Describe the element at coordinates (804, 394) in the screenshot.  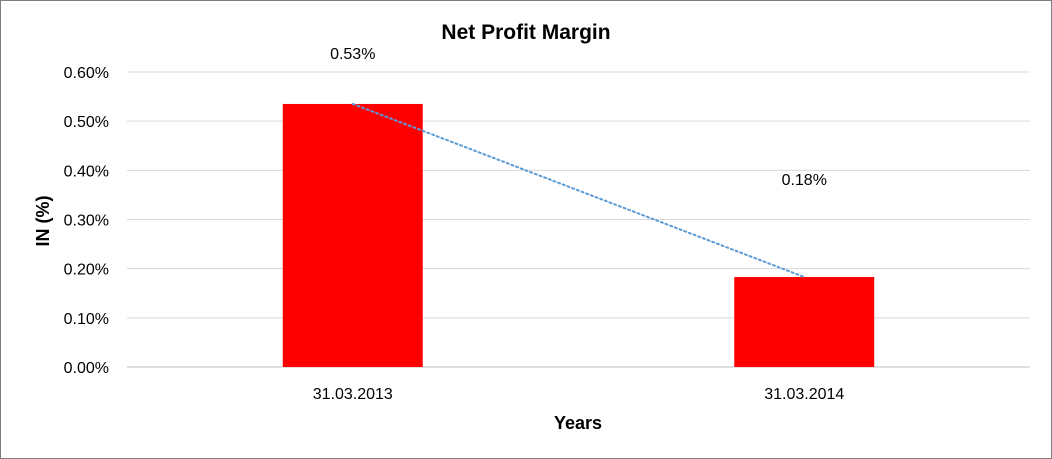
I see `x-tick-label: 31.03.2014` at that location.